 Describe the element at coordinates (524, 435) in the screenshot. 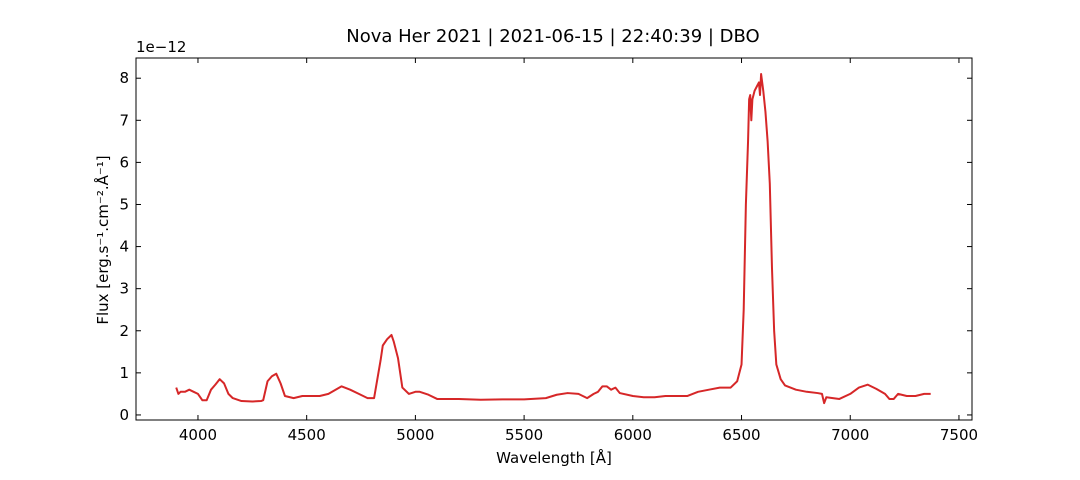

I see `x-tick-label: 5500` at that location.